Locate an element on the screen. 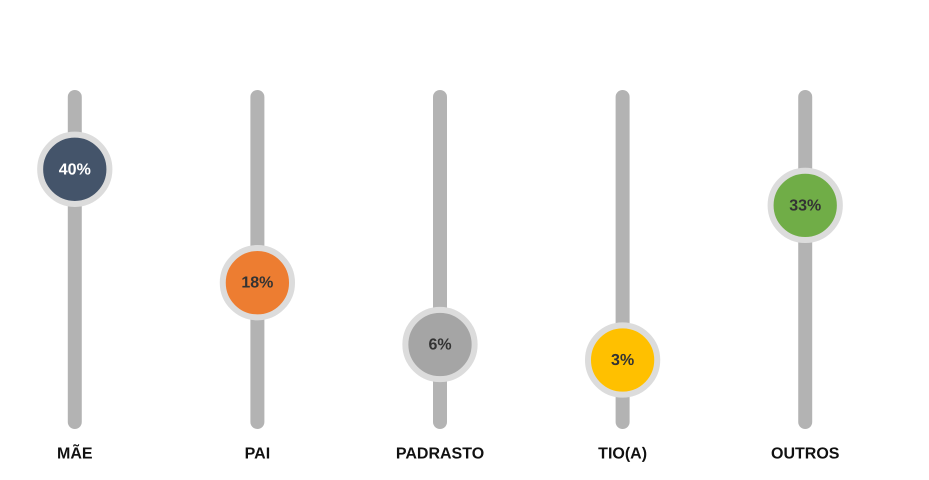 The image size is (929, 480). x-tick-label: PADRASTO is located at coordinates (440, 454).